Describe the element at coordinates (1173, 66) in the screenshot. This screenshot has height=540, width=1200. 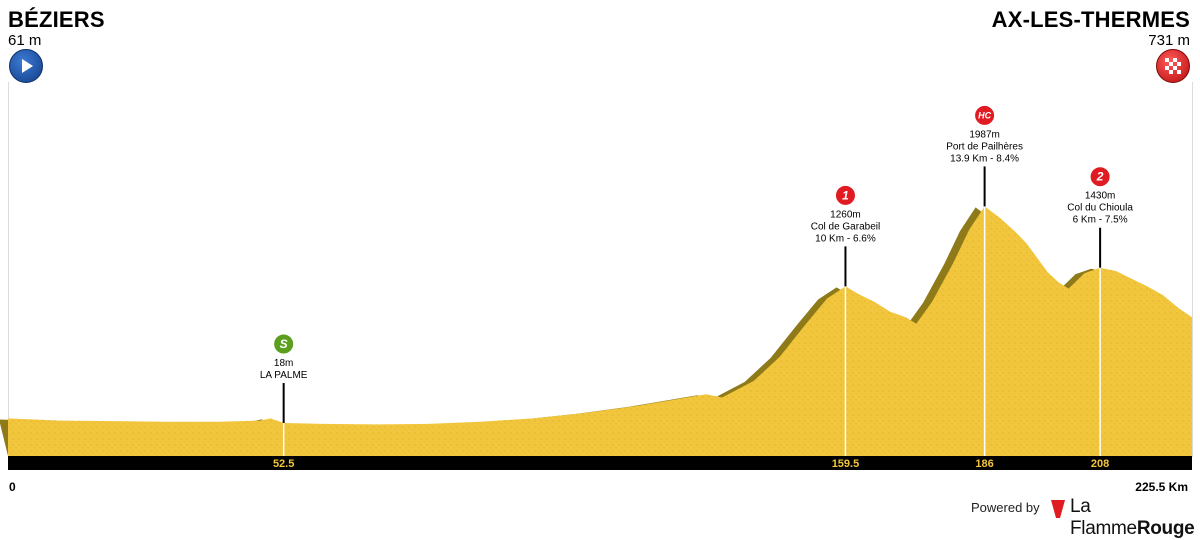
I see `checkered-flag-icon` at that location.